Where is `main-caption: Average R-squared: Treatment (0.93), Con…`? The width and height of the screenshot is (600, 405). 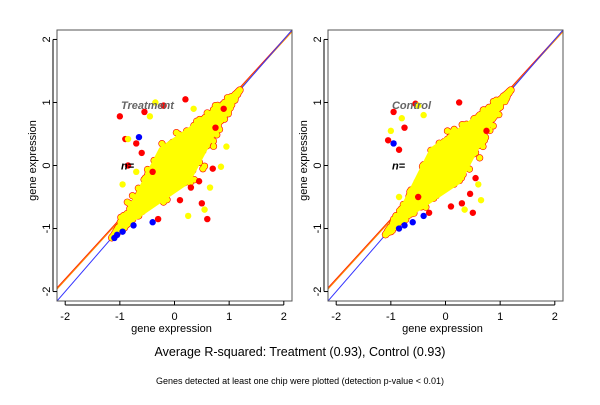
main-caption: Average R-squared: Treatment (0.93), Con… is located at coordinates (300, 352).